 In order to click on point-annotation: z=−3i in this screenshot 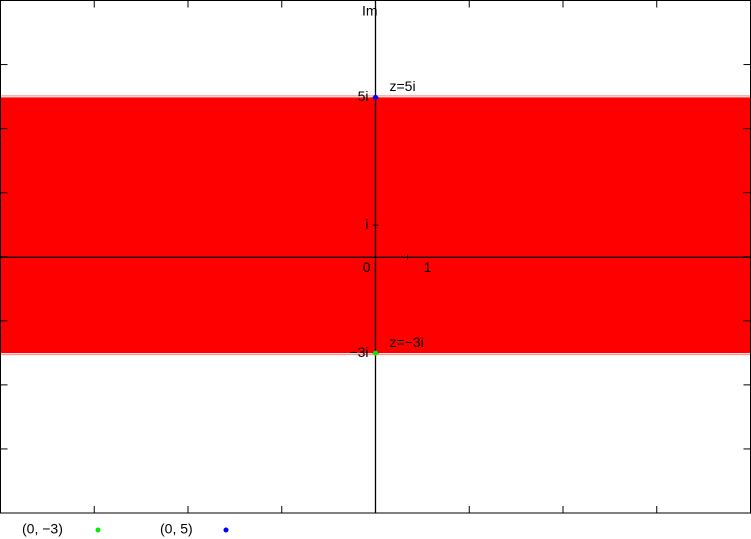, I will do `click(407, 342)`.